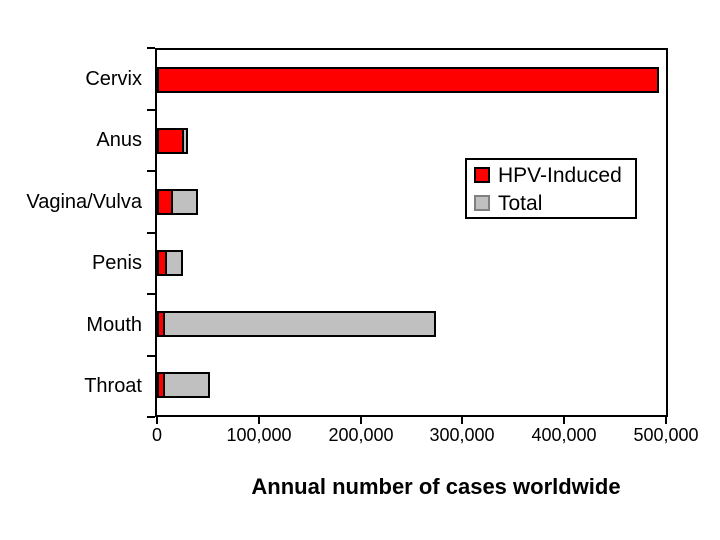  Describe the element at coordinates (361, 435) in the screenshot. I see `x-tick-label: 200,000` at that location.